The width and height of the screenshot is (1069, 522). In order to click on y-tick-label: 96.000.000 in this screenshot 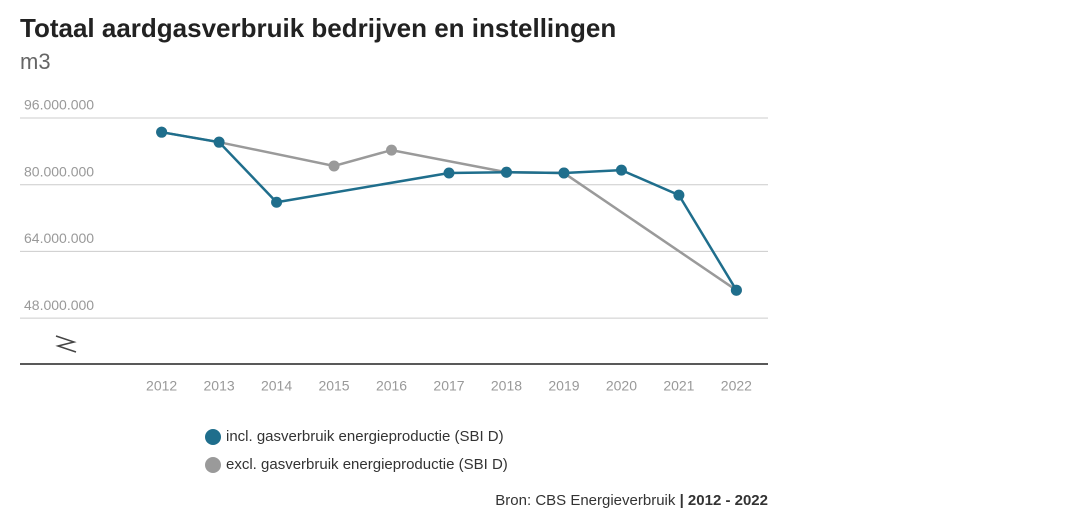, I will do `click(59, 105)`.